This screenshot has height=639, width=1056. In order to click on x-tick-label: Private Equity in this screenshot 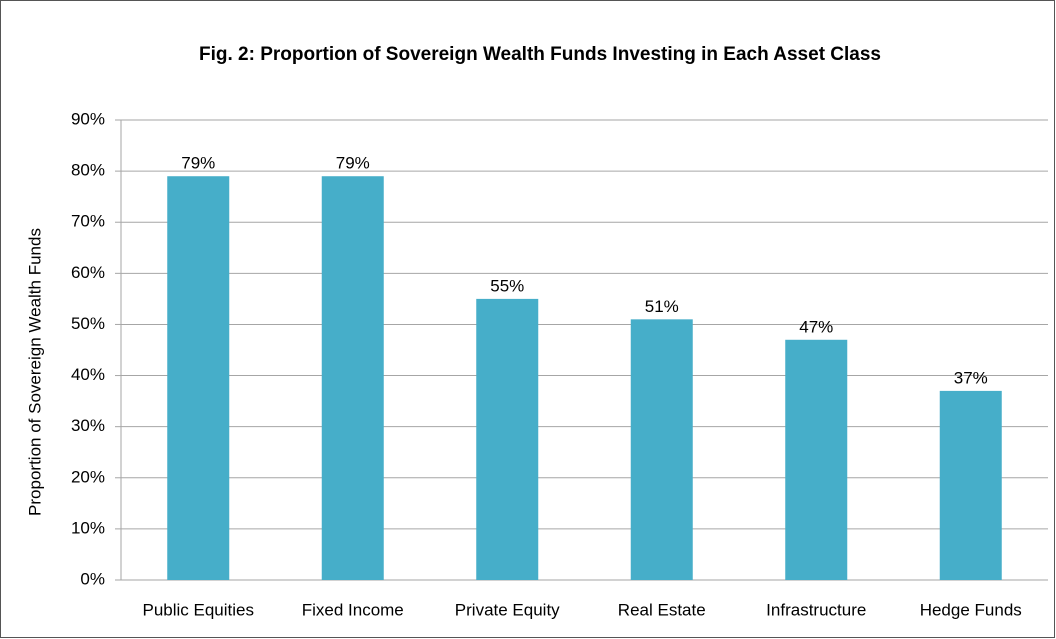, I will do `click(507, 609)`.